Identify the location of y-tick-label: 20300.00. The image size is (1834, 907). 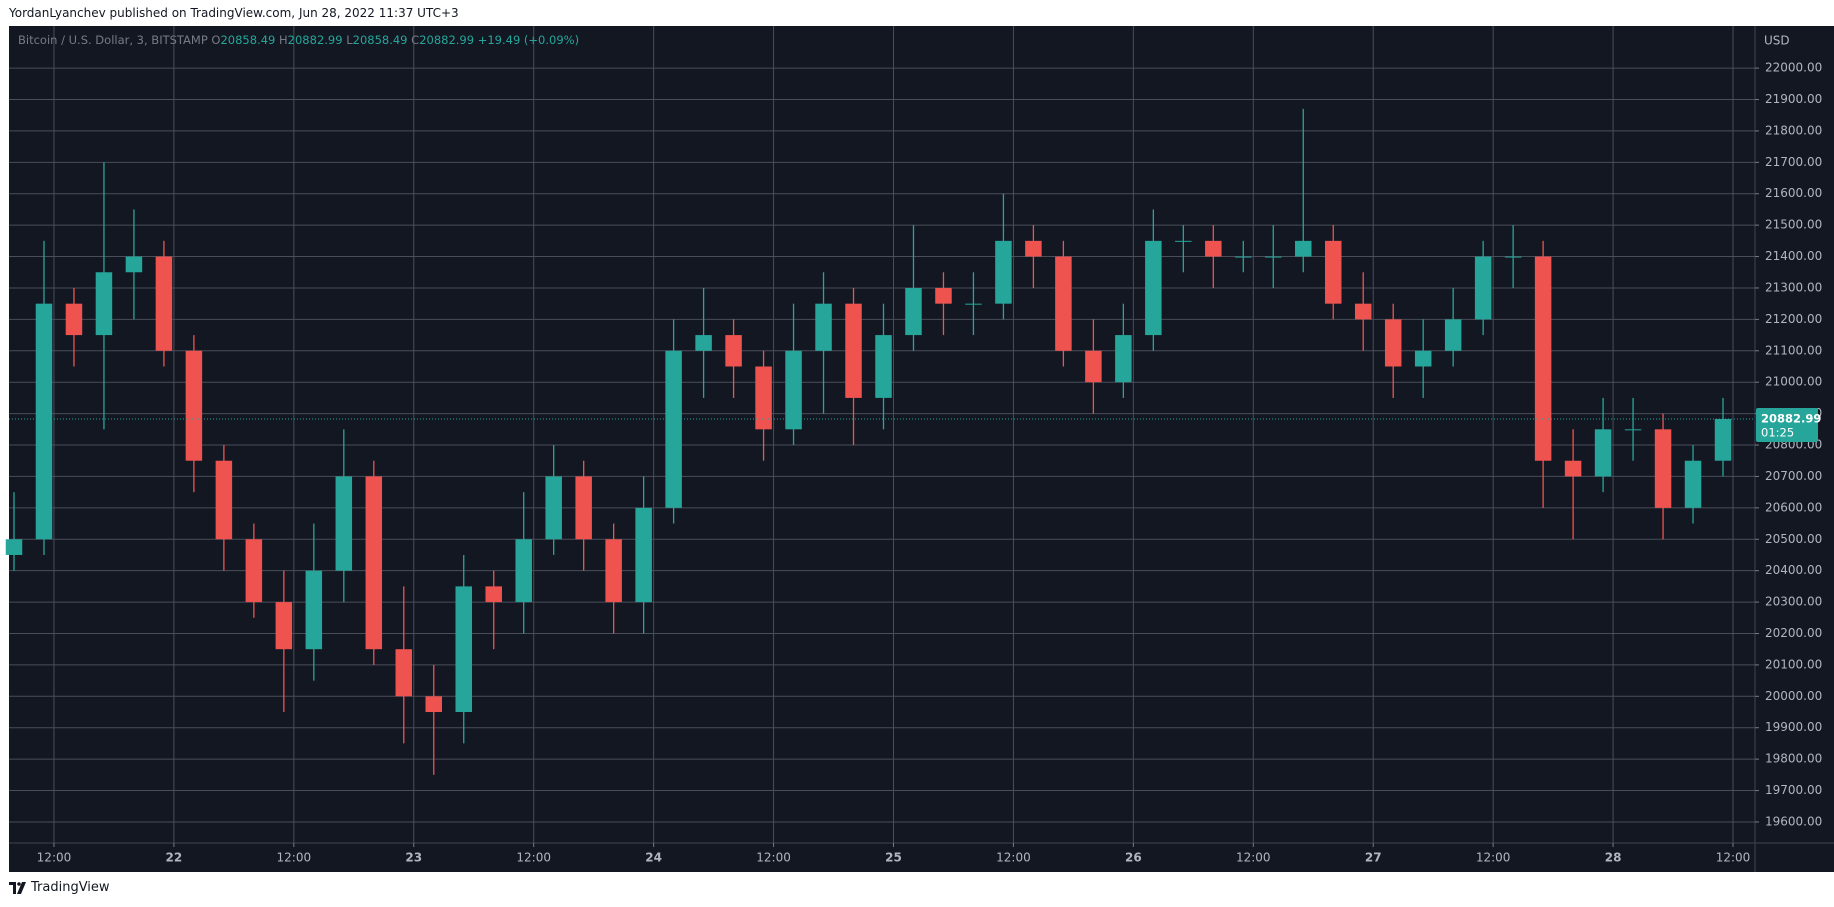
(1793, 602).